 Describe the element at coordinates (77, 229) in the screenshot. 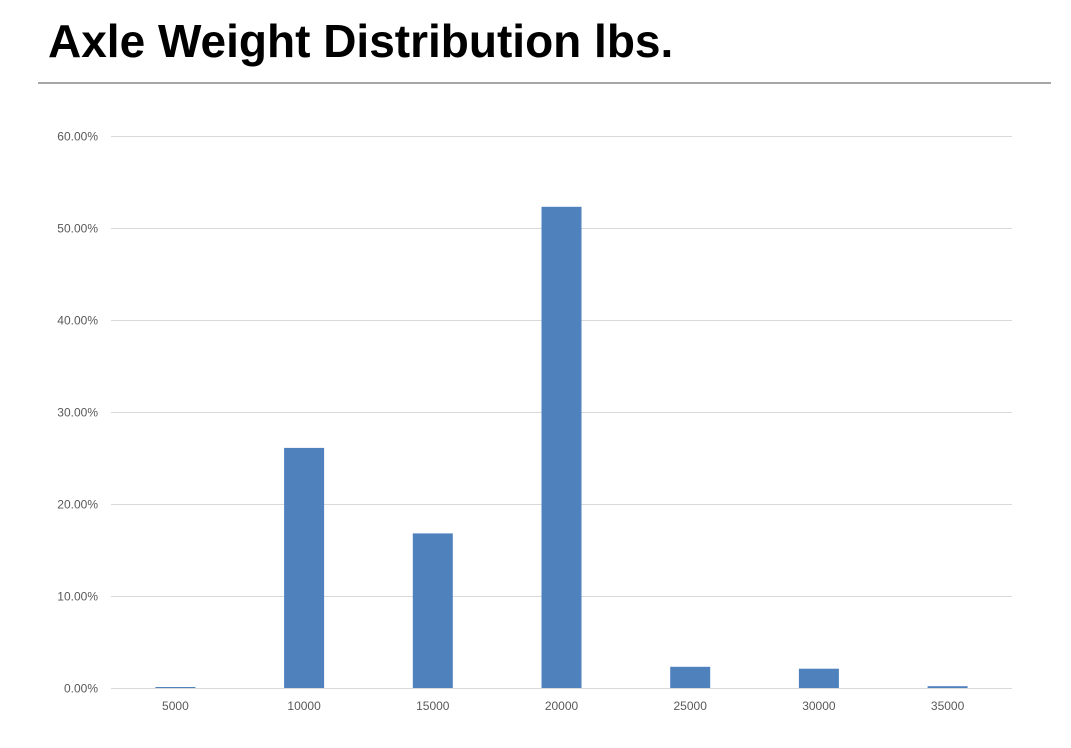

I see `y-tick-label: 50.00%` at that location.